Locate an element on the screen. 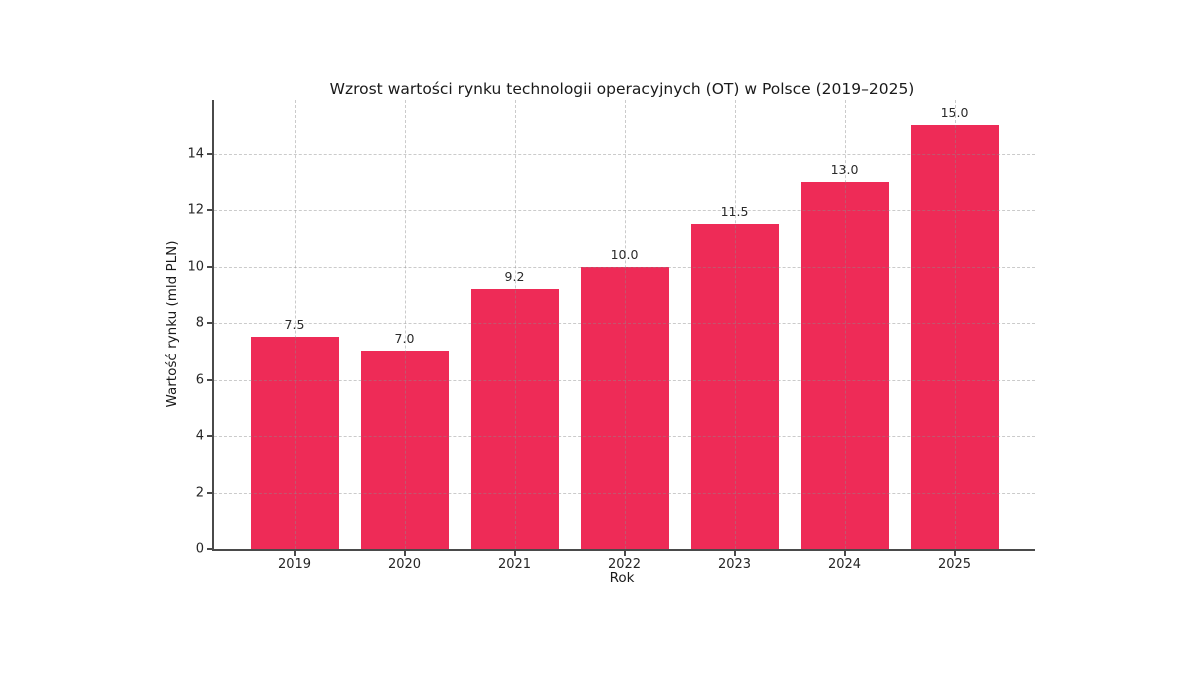 The image size is (1200, 675). y-tick-label: 0 is located at coordinates (199, 549).